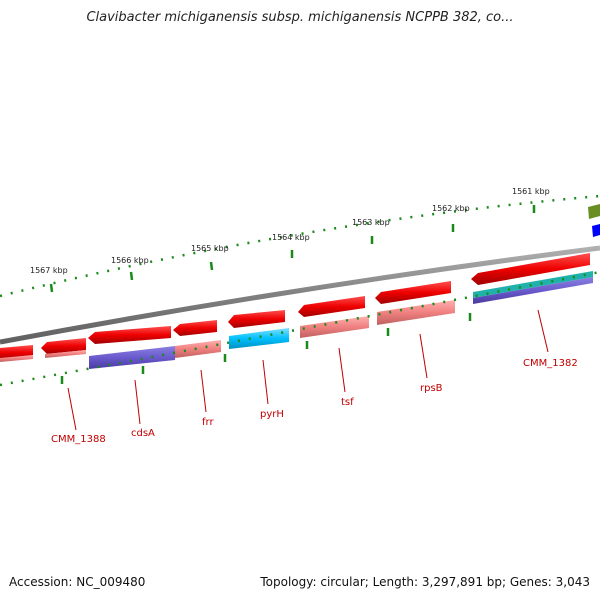 The width and height of the screenshot is (600, 600). I want to click on gene-labels: CMM_1388 cdsA frr pyrH tsf rpsB CMM_1382, so click(314, 401).